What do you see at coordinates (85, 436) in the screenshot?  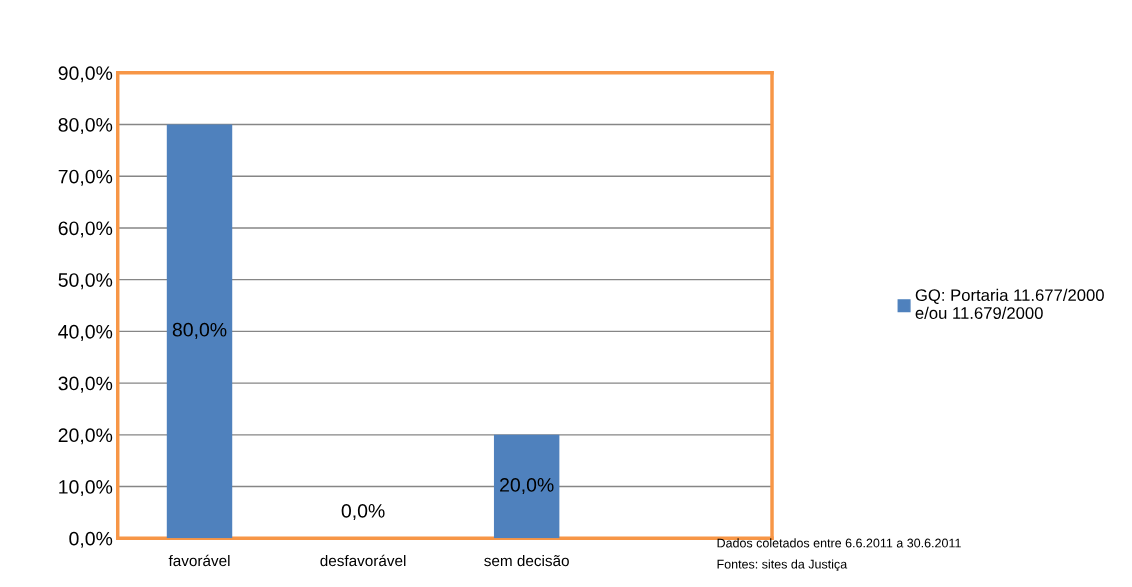 I see `y-tick-label: 20,0%` at bounding box center [85, 436].